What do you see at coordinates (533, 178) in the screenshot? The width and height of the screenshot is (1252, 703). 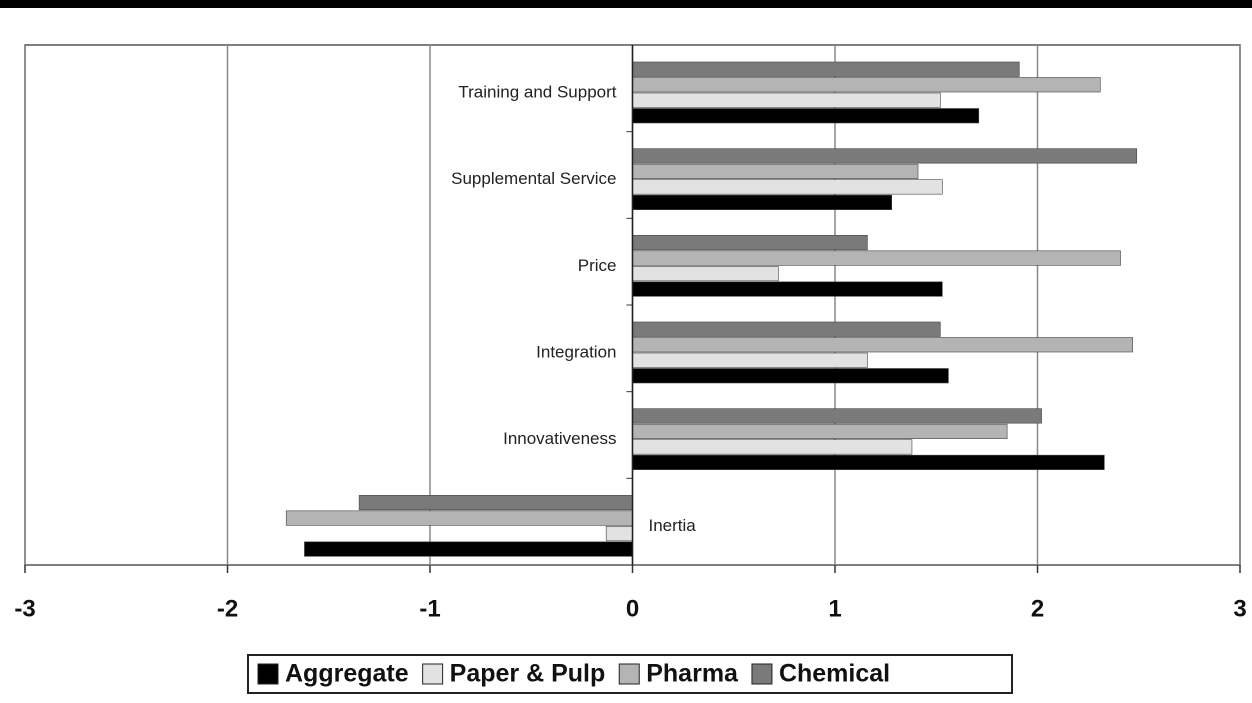 I see `category-label: Supplemental Service` at bounding box center [533, 178].